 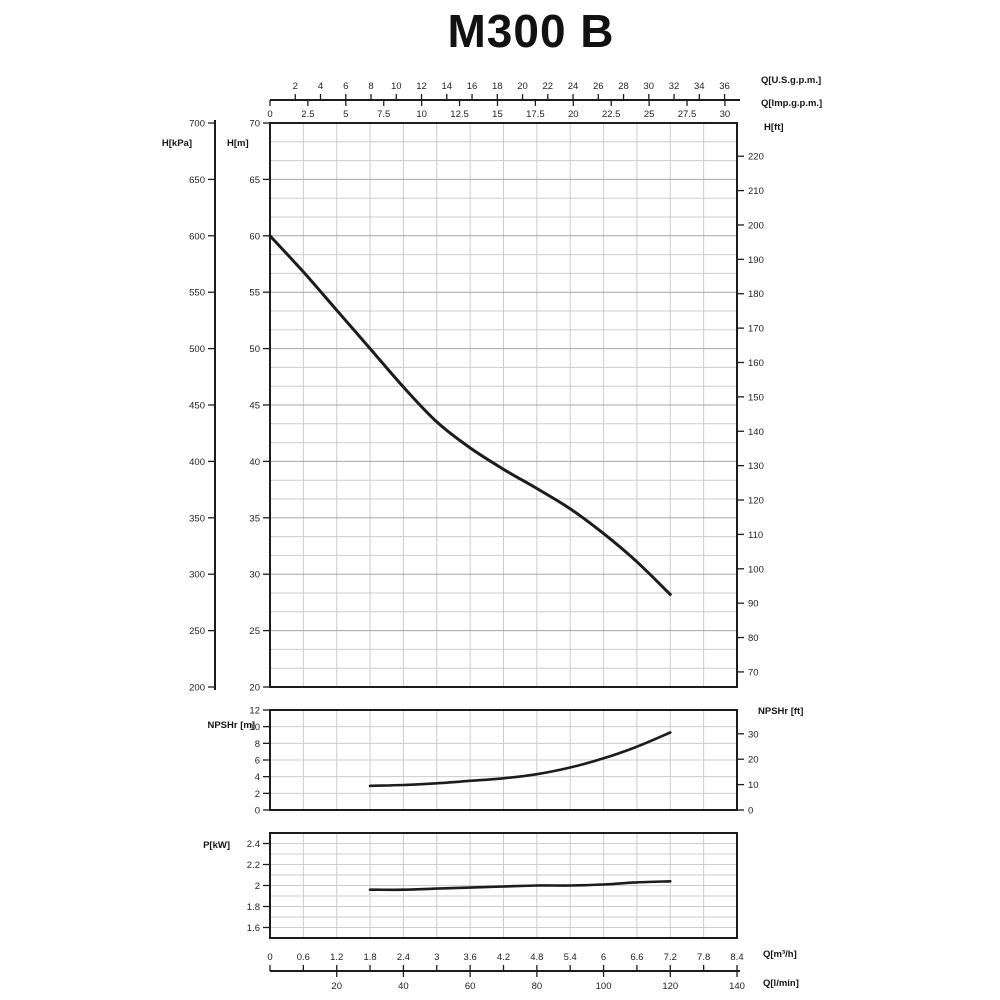 What do you see at coordinates (674, 86) in the screenshot?
I see `svg-text: 32` at bounding box center [674, 86].